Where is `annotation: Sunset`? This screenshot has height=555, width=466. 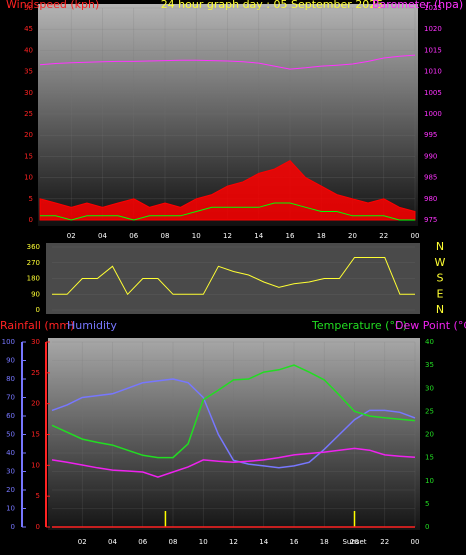 annotation: Sunset is located at coordinates (354, 542).